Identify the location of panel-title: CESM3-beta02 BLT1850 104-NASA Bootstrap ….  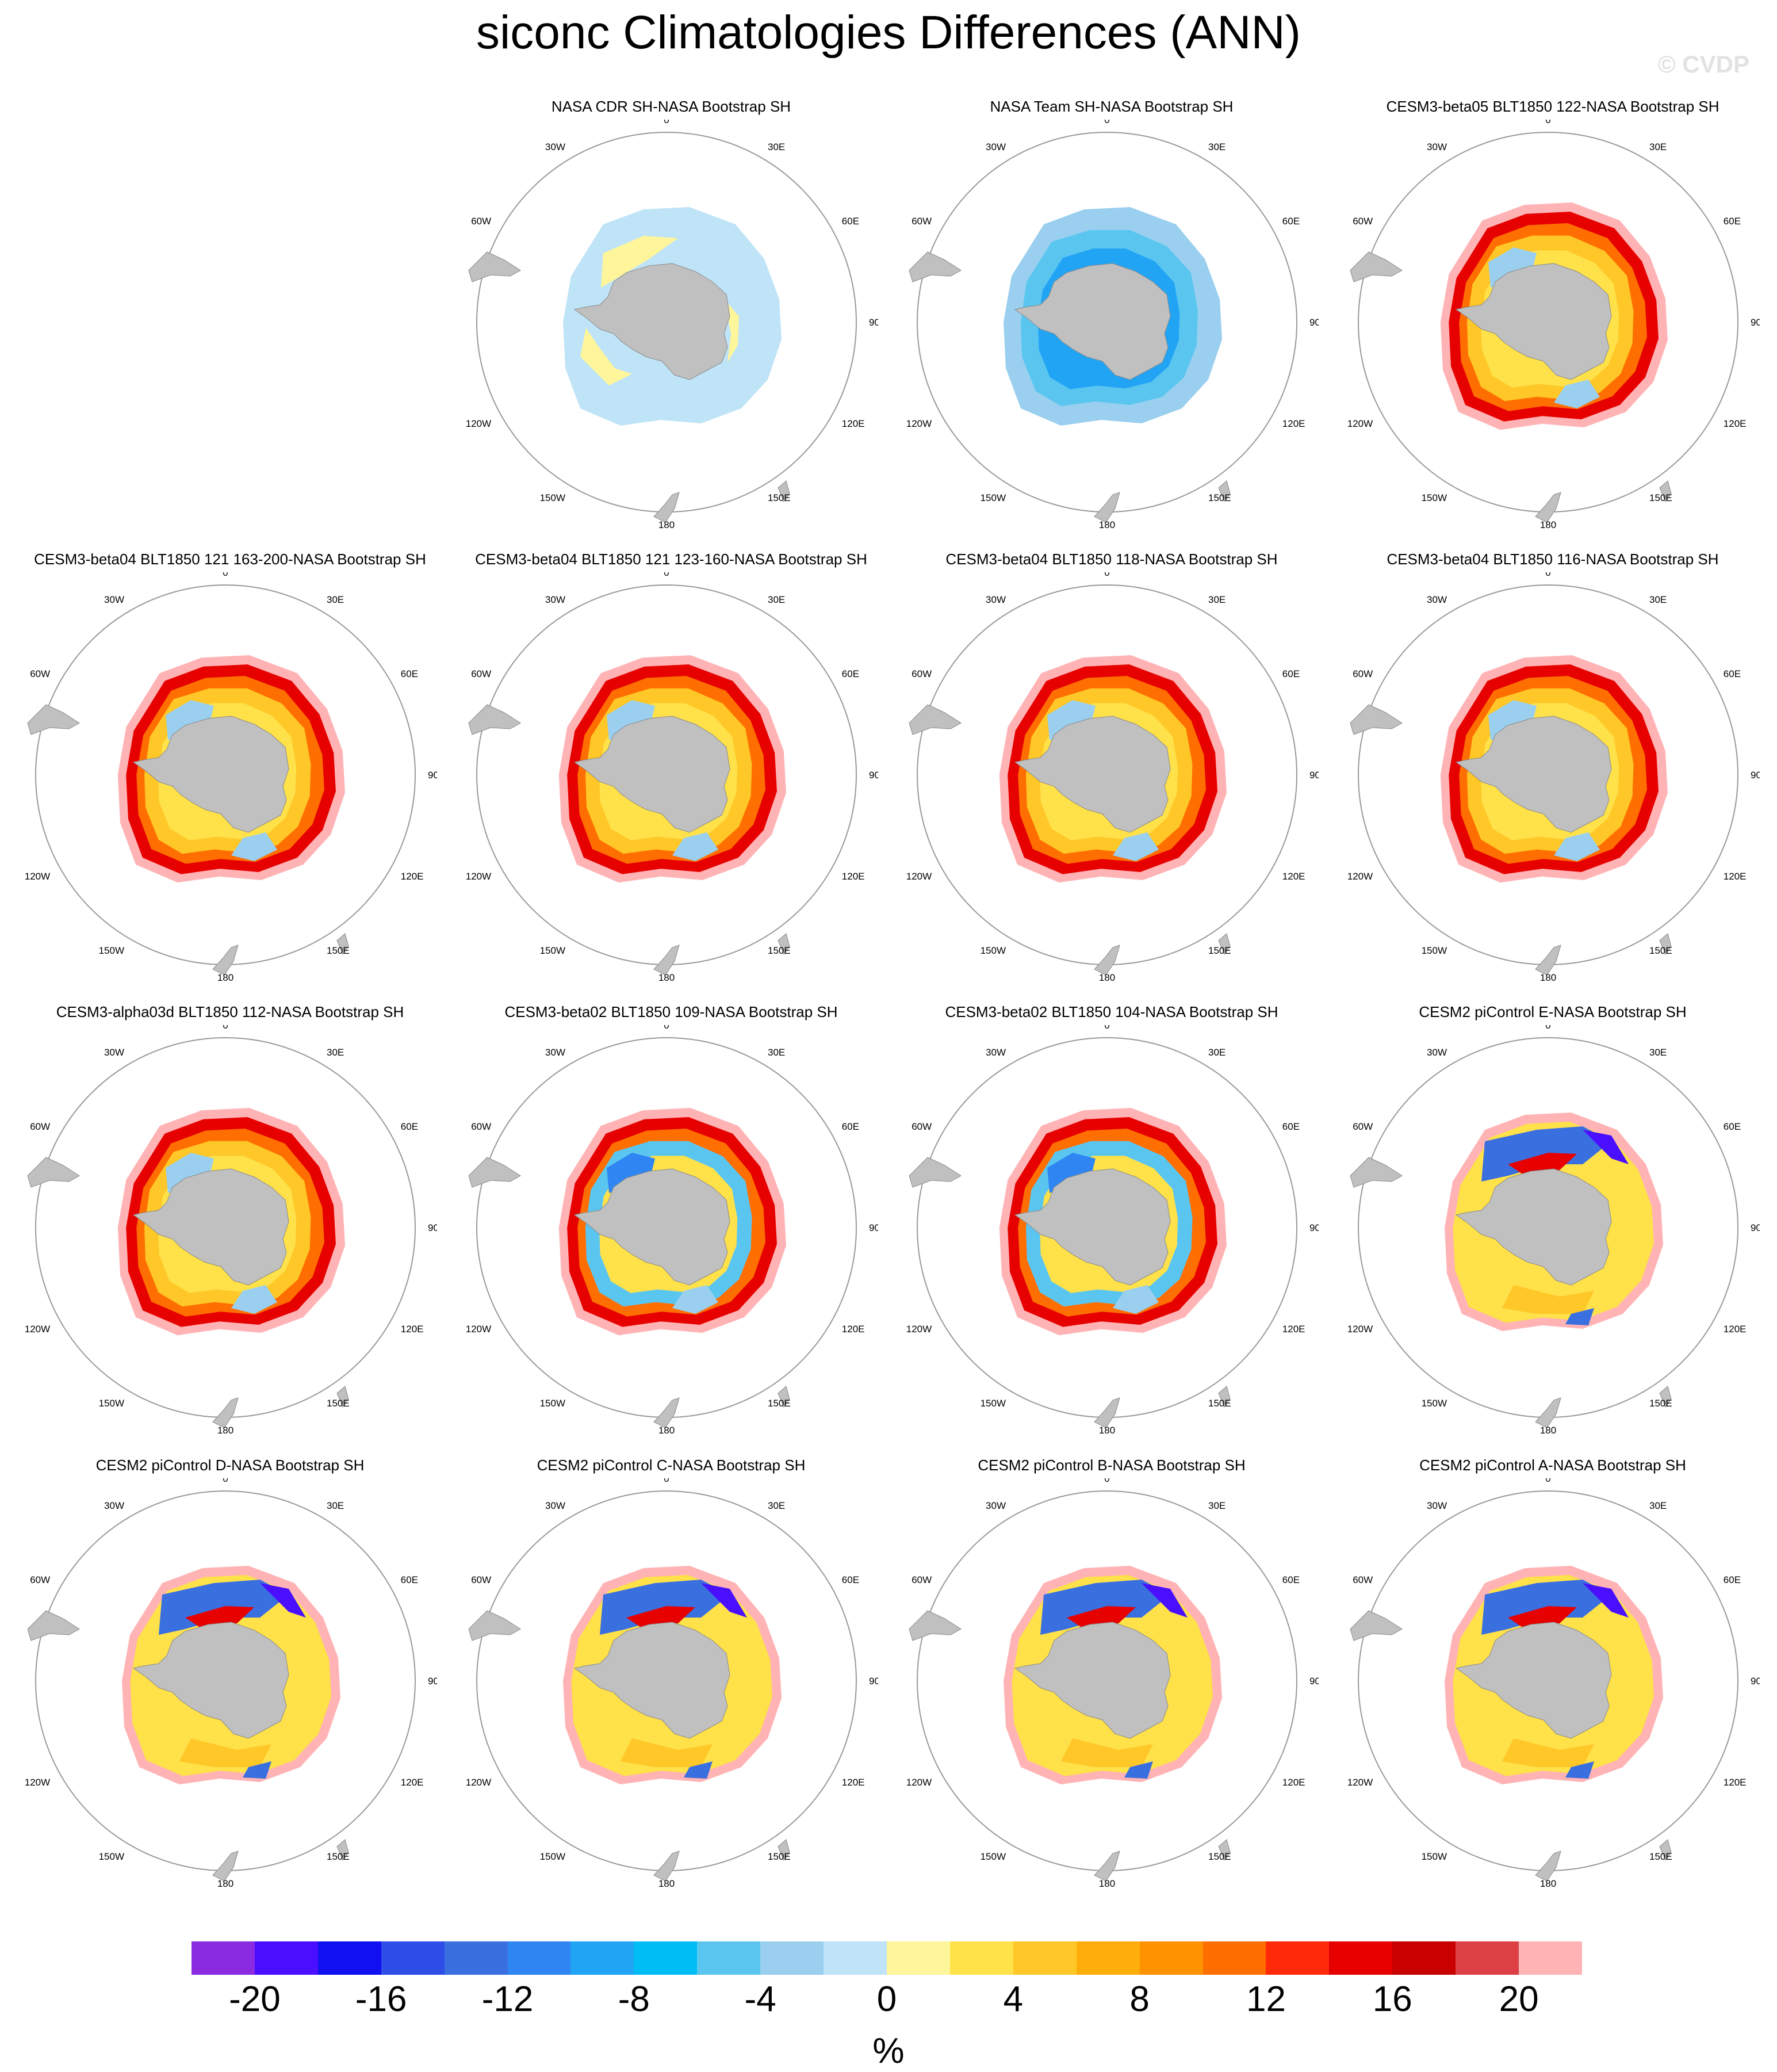
(1111, 1011).